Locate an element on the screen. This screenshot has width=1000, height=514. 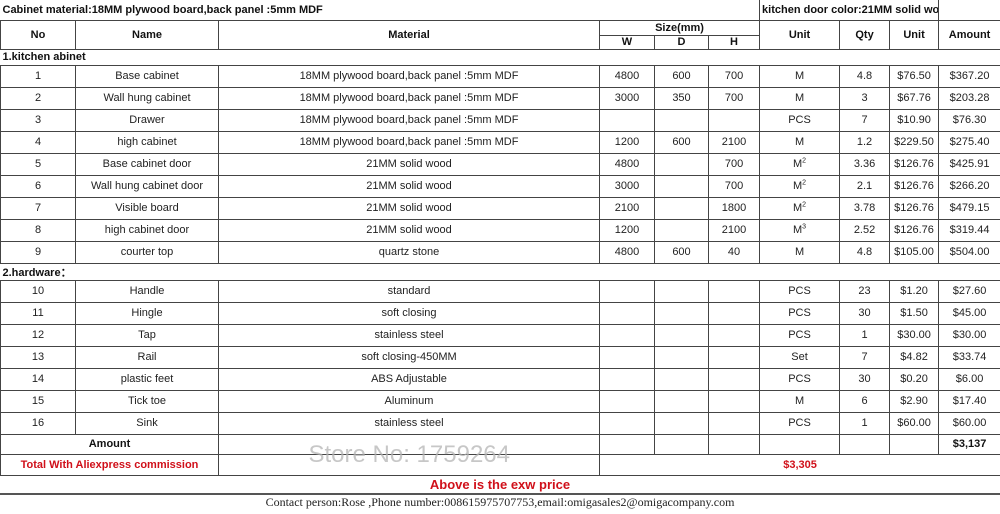
header-name: Name is located at coordinates (147, 34).